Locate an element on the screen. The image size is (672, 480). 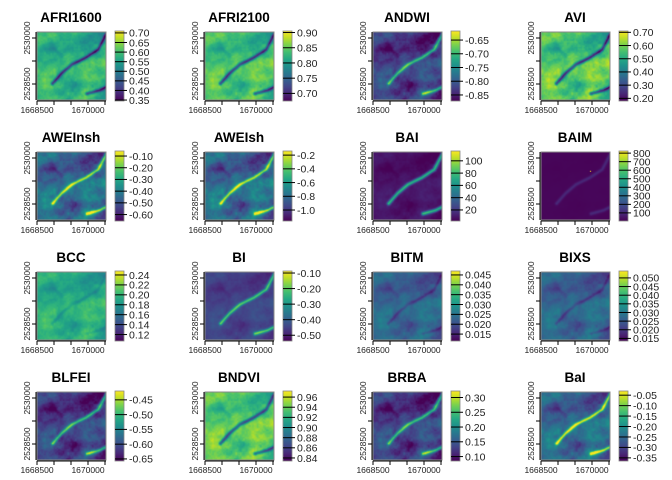
colorbar-tick-label: 0.45 is located at coordinates (139, 82).